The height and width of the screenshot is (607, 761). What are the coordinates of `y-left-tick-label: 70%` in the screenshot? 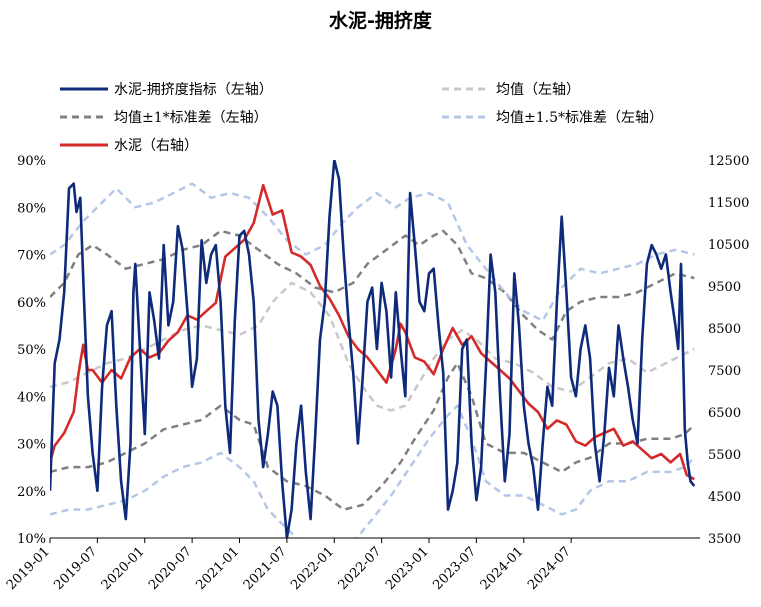 It's located at (31, 256).